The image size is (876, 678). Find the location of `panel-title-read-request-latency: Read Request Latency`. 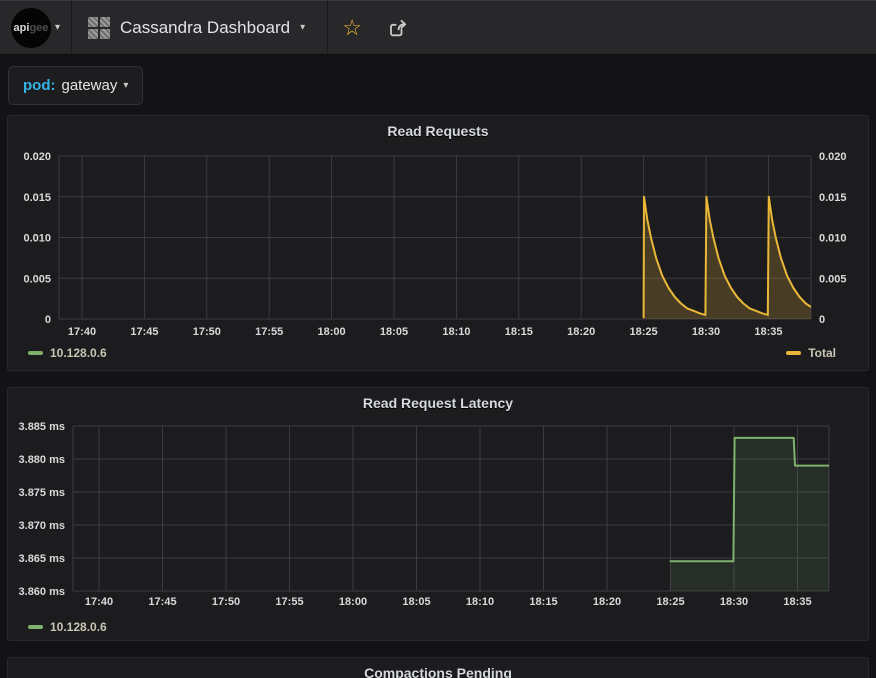

panel-title-read-request-latency: Read Request Latency is located at coordinates (438, 403).